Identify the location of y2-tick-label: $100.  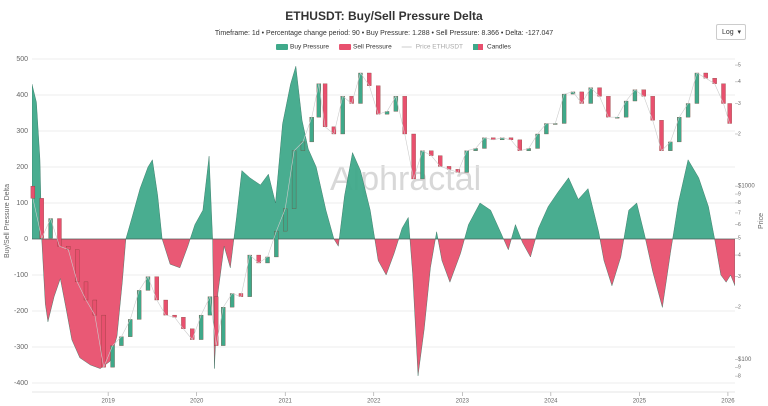
(745, 360).